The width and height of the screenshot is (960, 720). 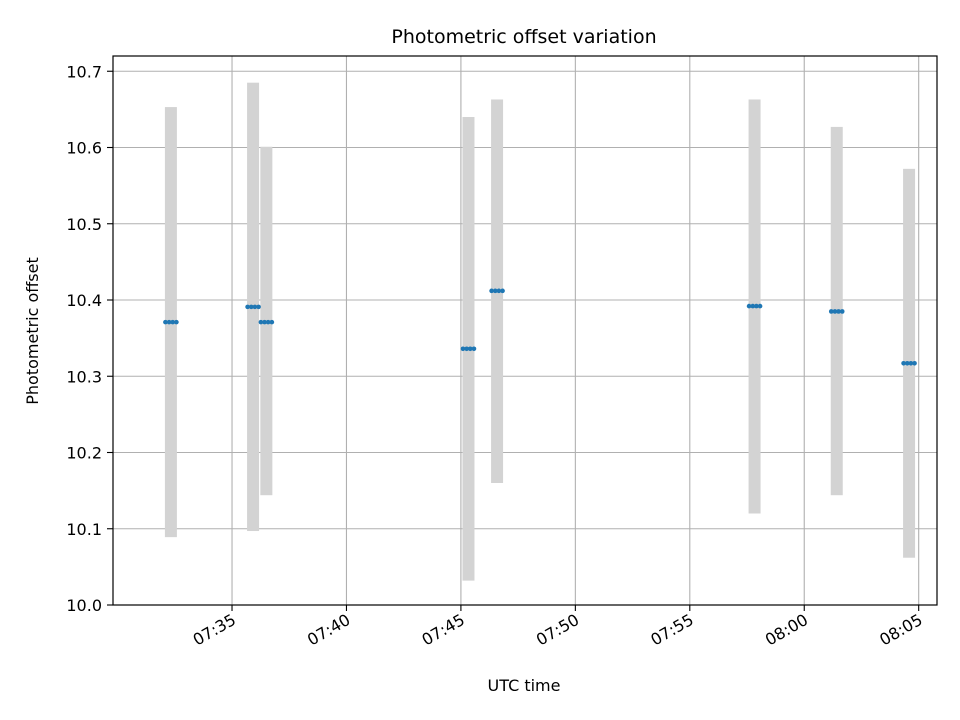 What do you see at coordinates (84, 453) in the screenshot?
I see `y-tick-label: 10.2` at bounding box center [84, 453].